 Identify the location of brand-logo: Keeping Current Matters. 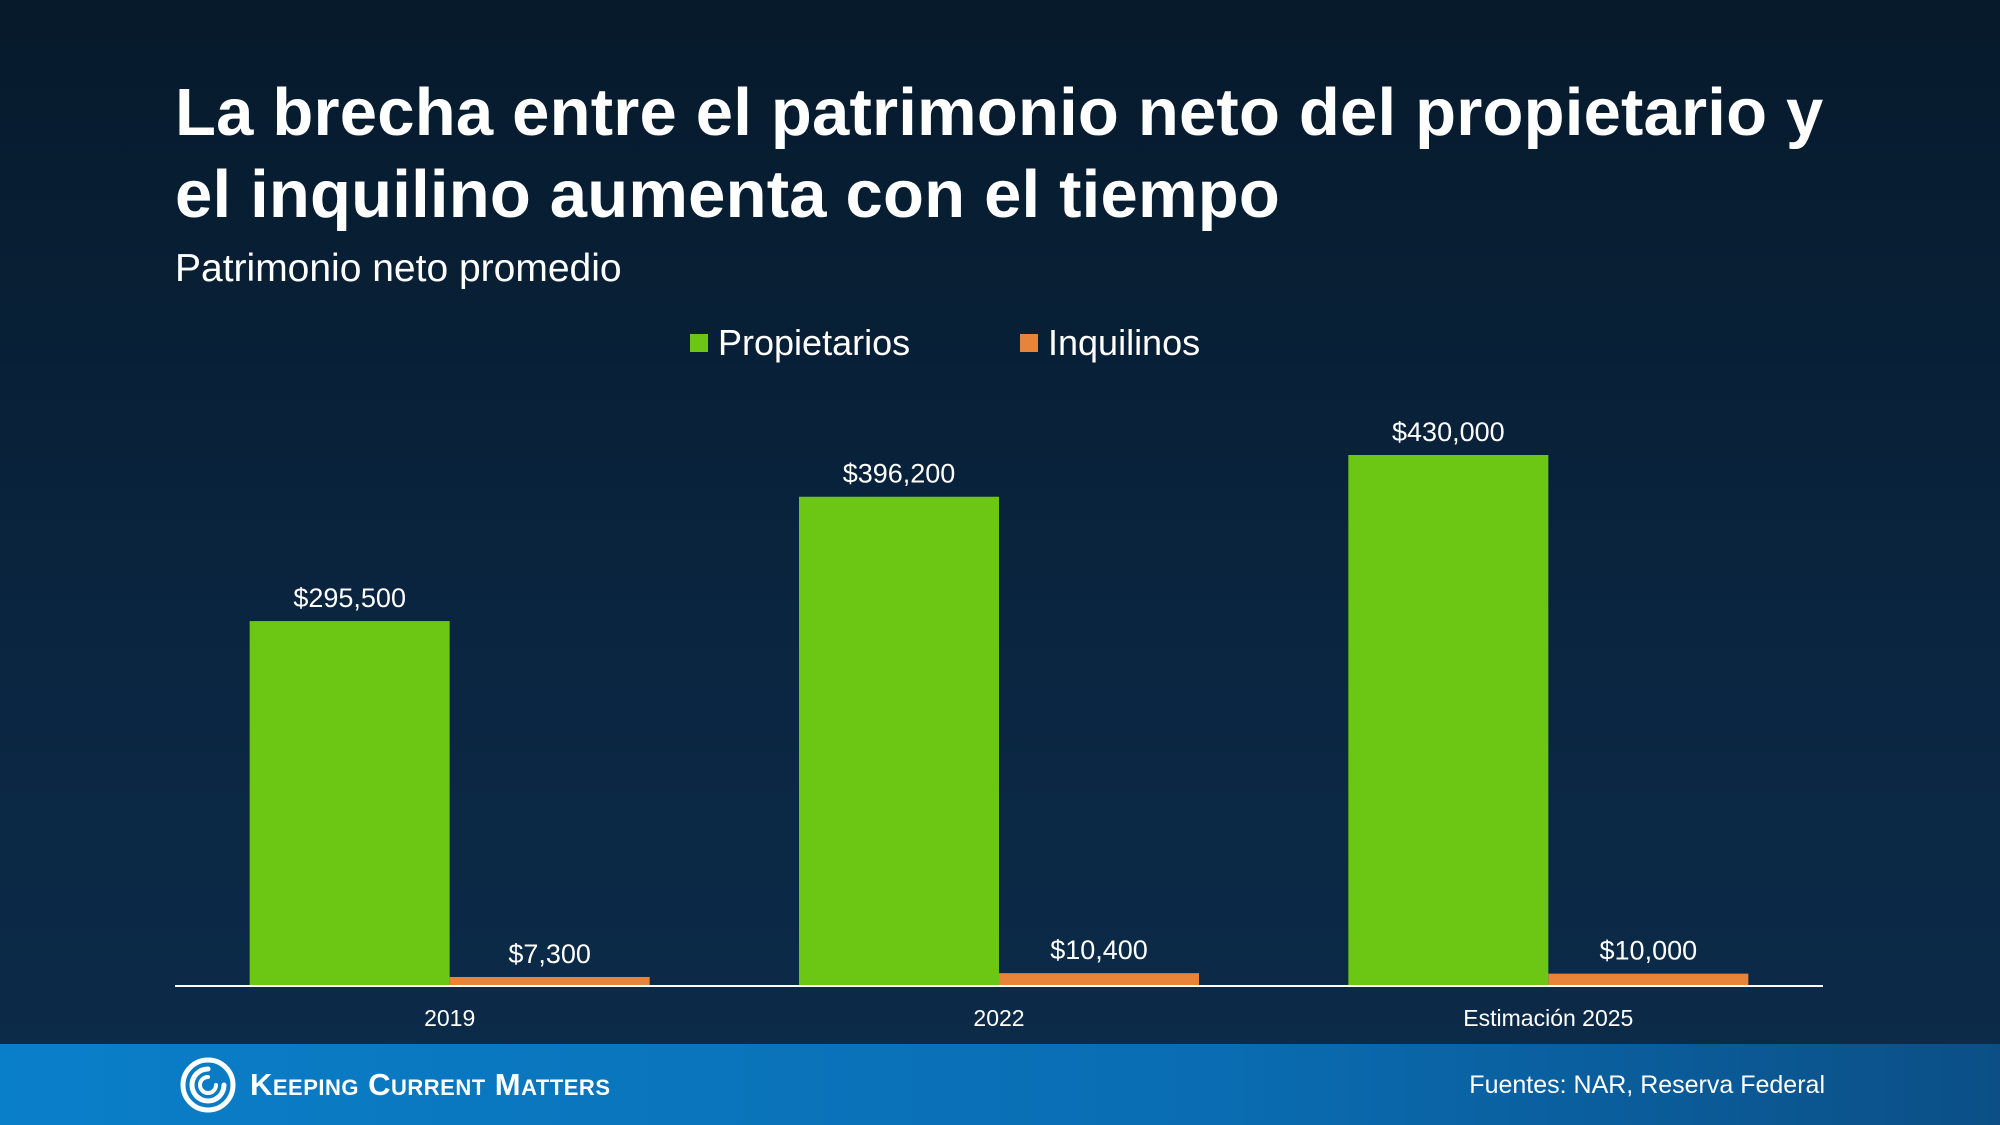
(395, 1085).